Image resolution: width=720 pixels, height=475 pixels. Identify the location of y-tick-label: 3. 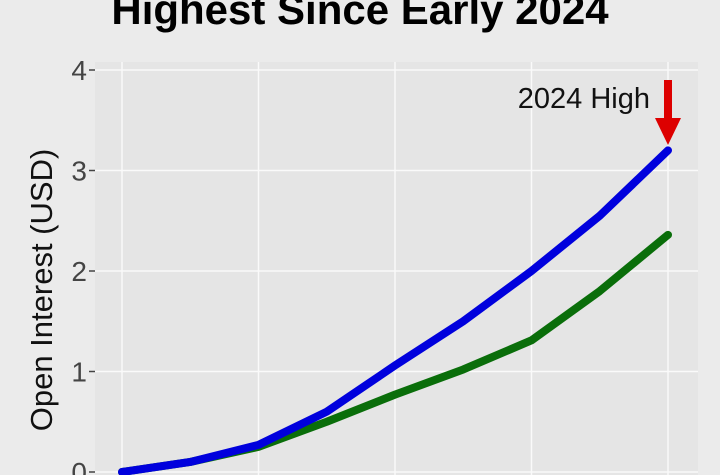
(79, 171).